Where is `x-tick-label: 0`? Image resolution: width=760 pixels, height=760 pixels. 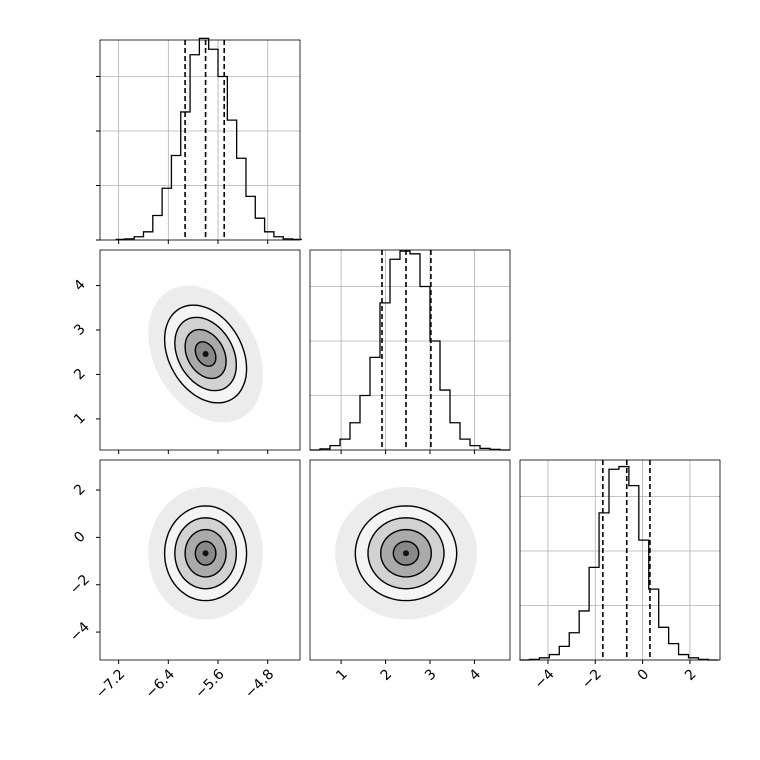
x-tick-label: 0 is located at coordinates (644, 675).